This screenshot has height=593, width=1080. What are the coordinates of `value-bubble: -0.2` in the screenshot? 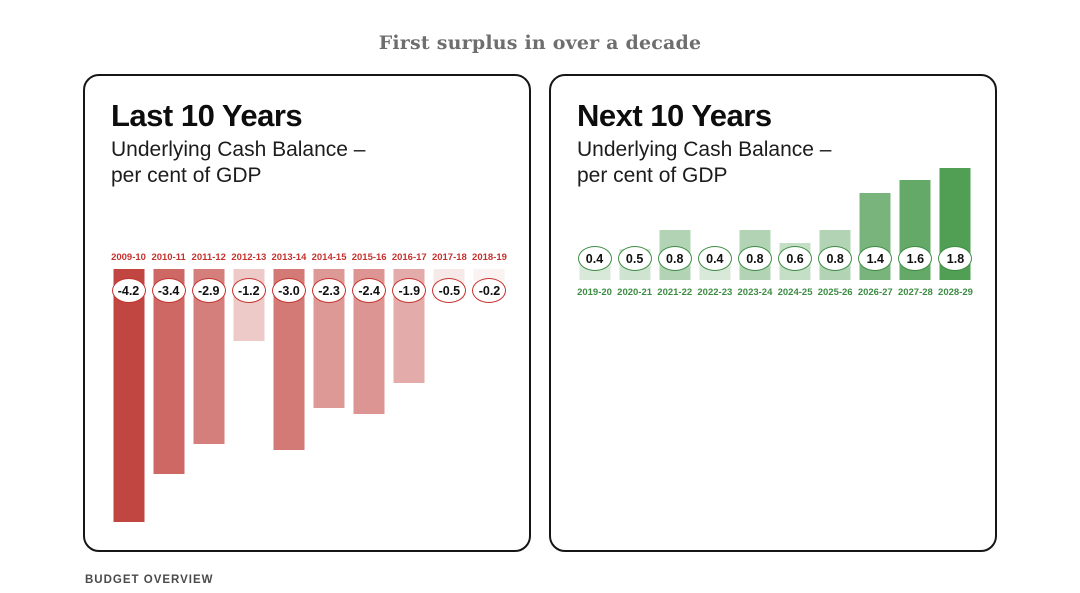 It's located at (489, 290).